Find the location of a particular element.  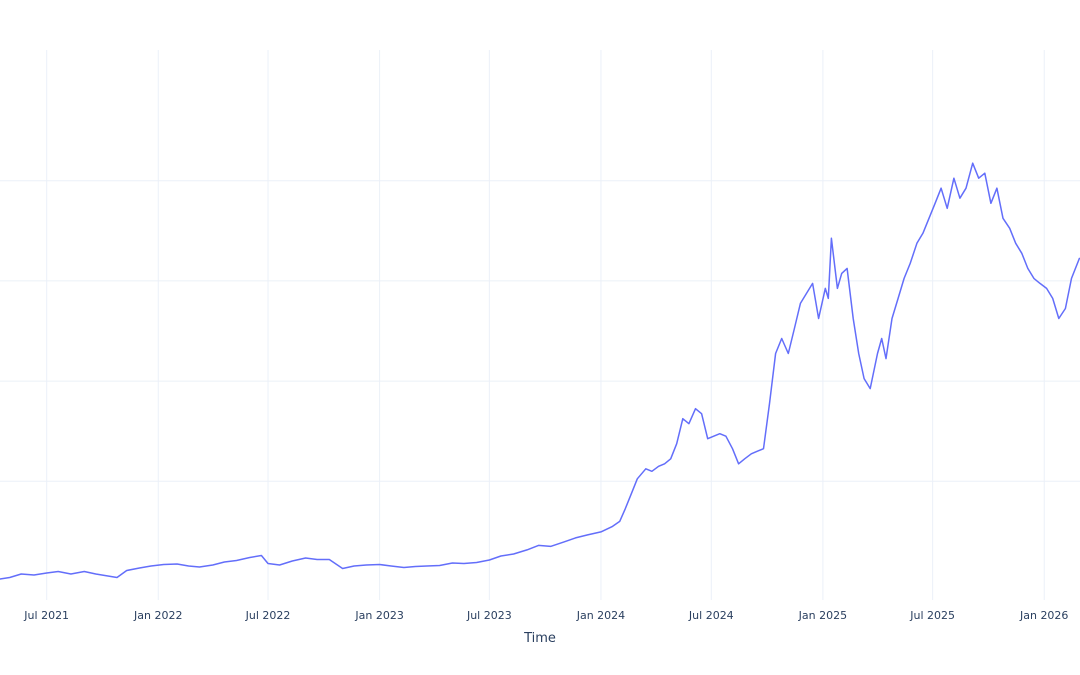

x-tick-label-3: Jan 2023 is located at coordinates (378, 615).